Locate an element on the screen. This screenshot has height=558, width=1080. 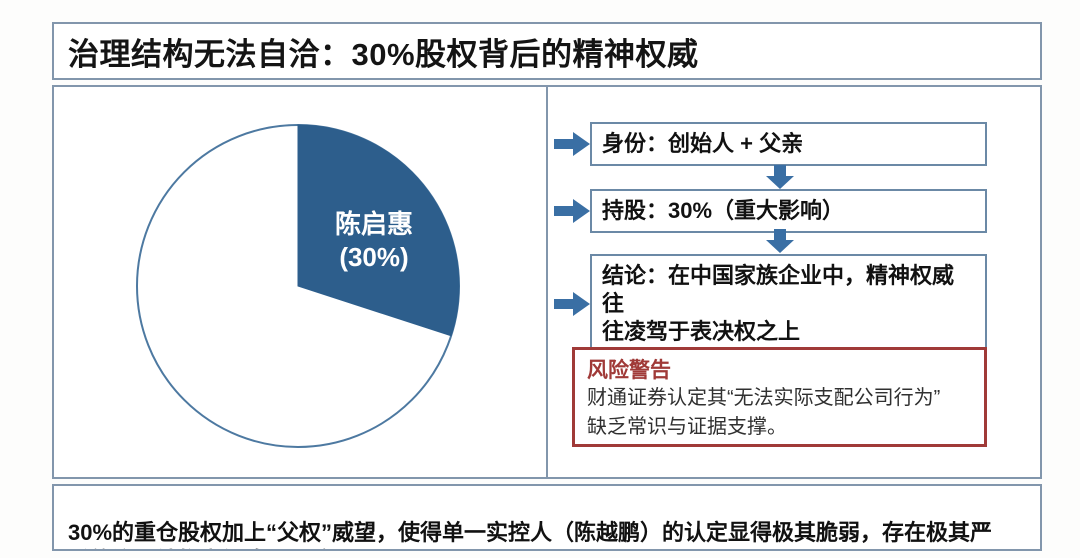
panel-divider is located at coordinates (547, 282).